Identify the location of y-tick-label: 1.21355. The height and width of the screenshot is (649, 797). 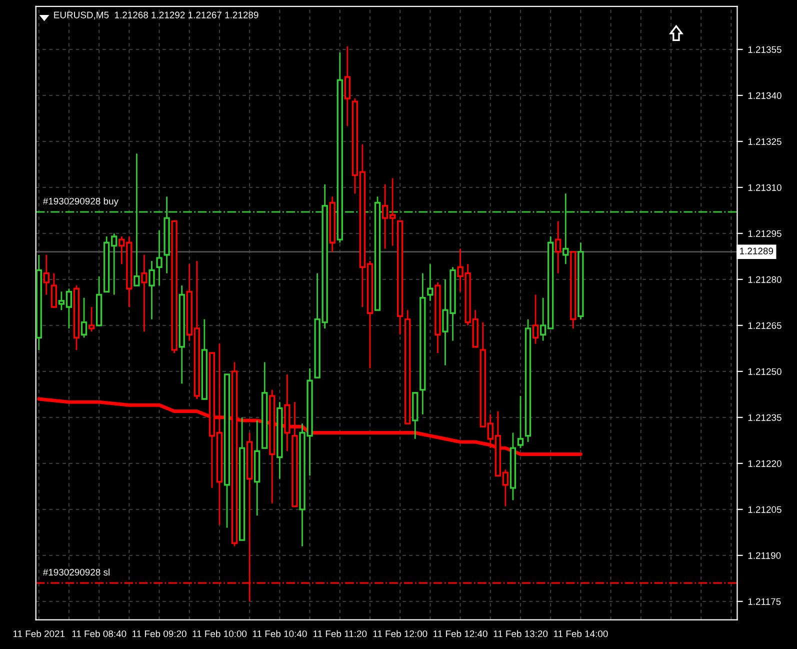
(765, 49).